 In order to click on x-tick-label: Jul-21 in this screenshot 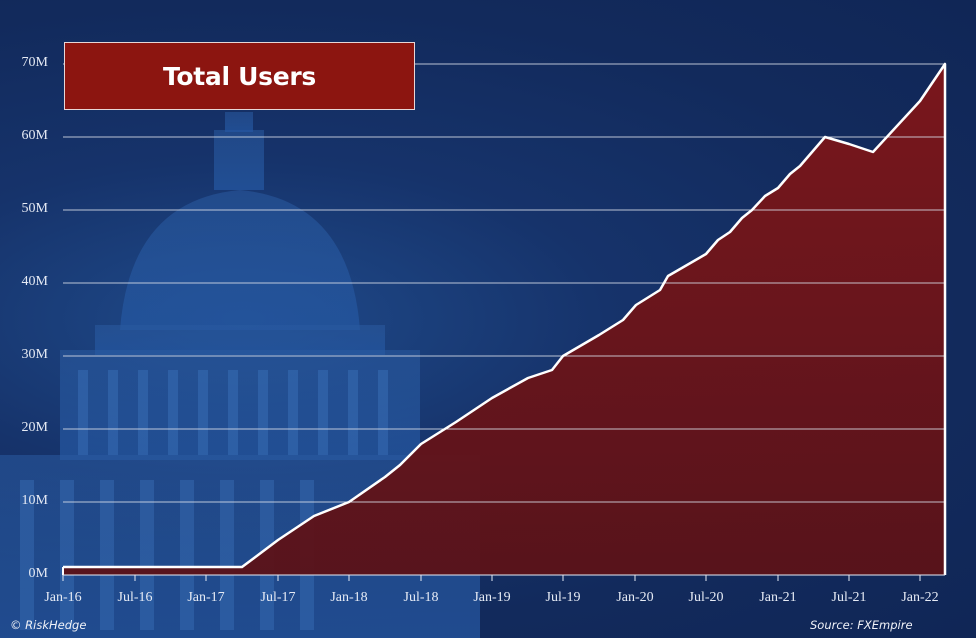, I will do `click(849, 597)`.